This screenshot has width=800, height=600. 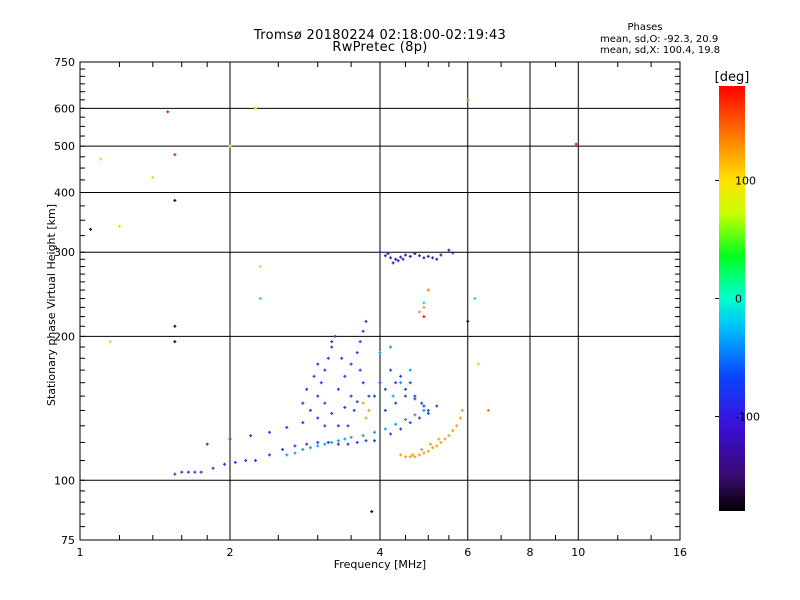 I want to click on y-tick-label: 300, so click(x=64, y=252).